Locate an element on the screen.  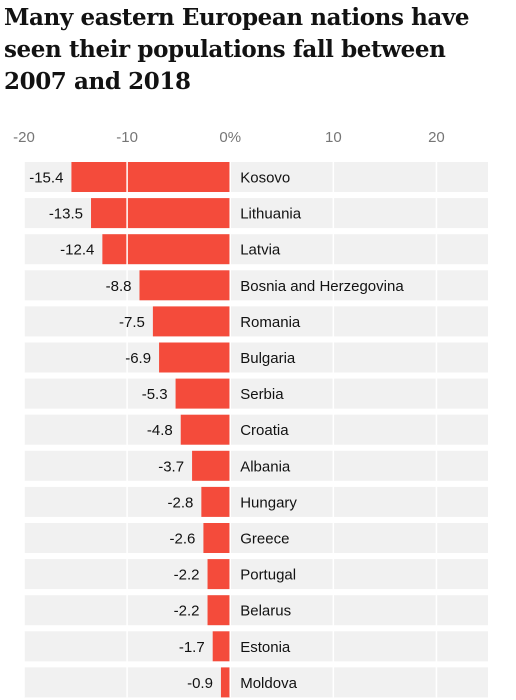
x-tick-label: -10 is located at coordinates (127, 137).